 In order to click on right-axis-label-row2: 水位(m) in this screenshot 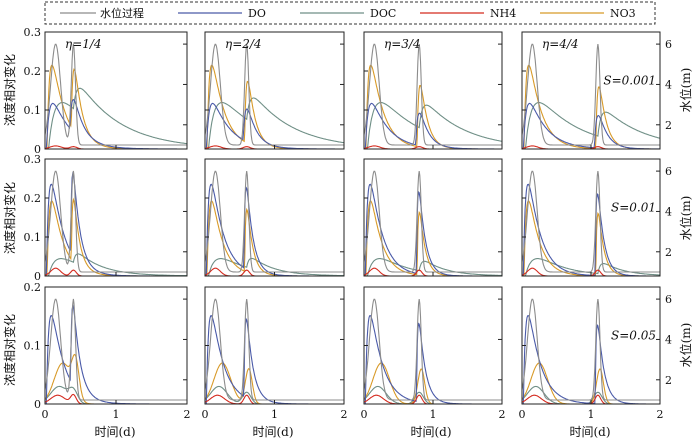, I will do `click(685, 218)`.